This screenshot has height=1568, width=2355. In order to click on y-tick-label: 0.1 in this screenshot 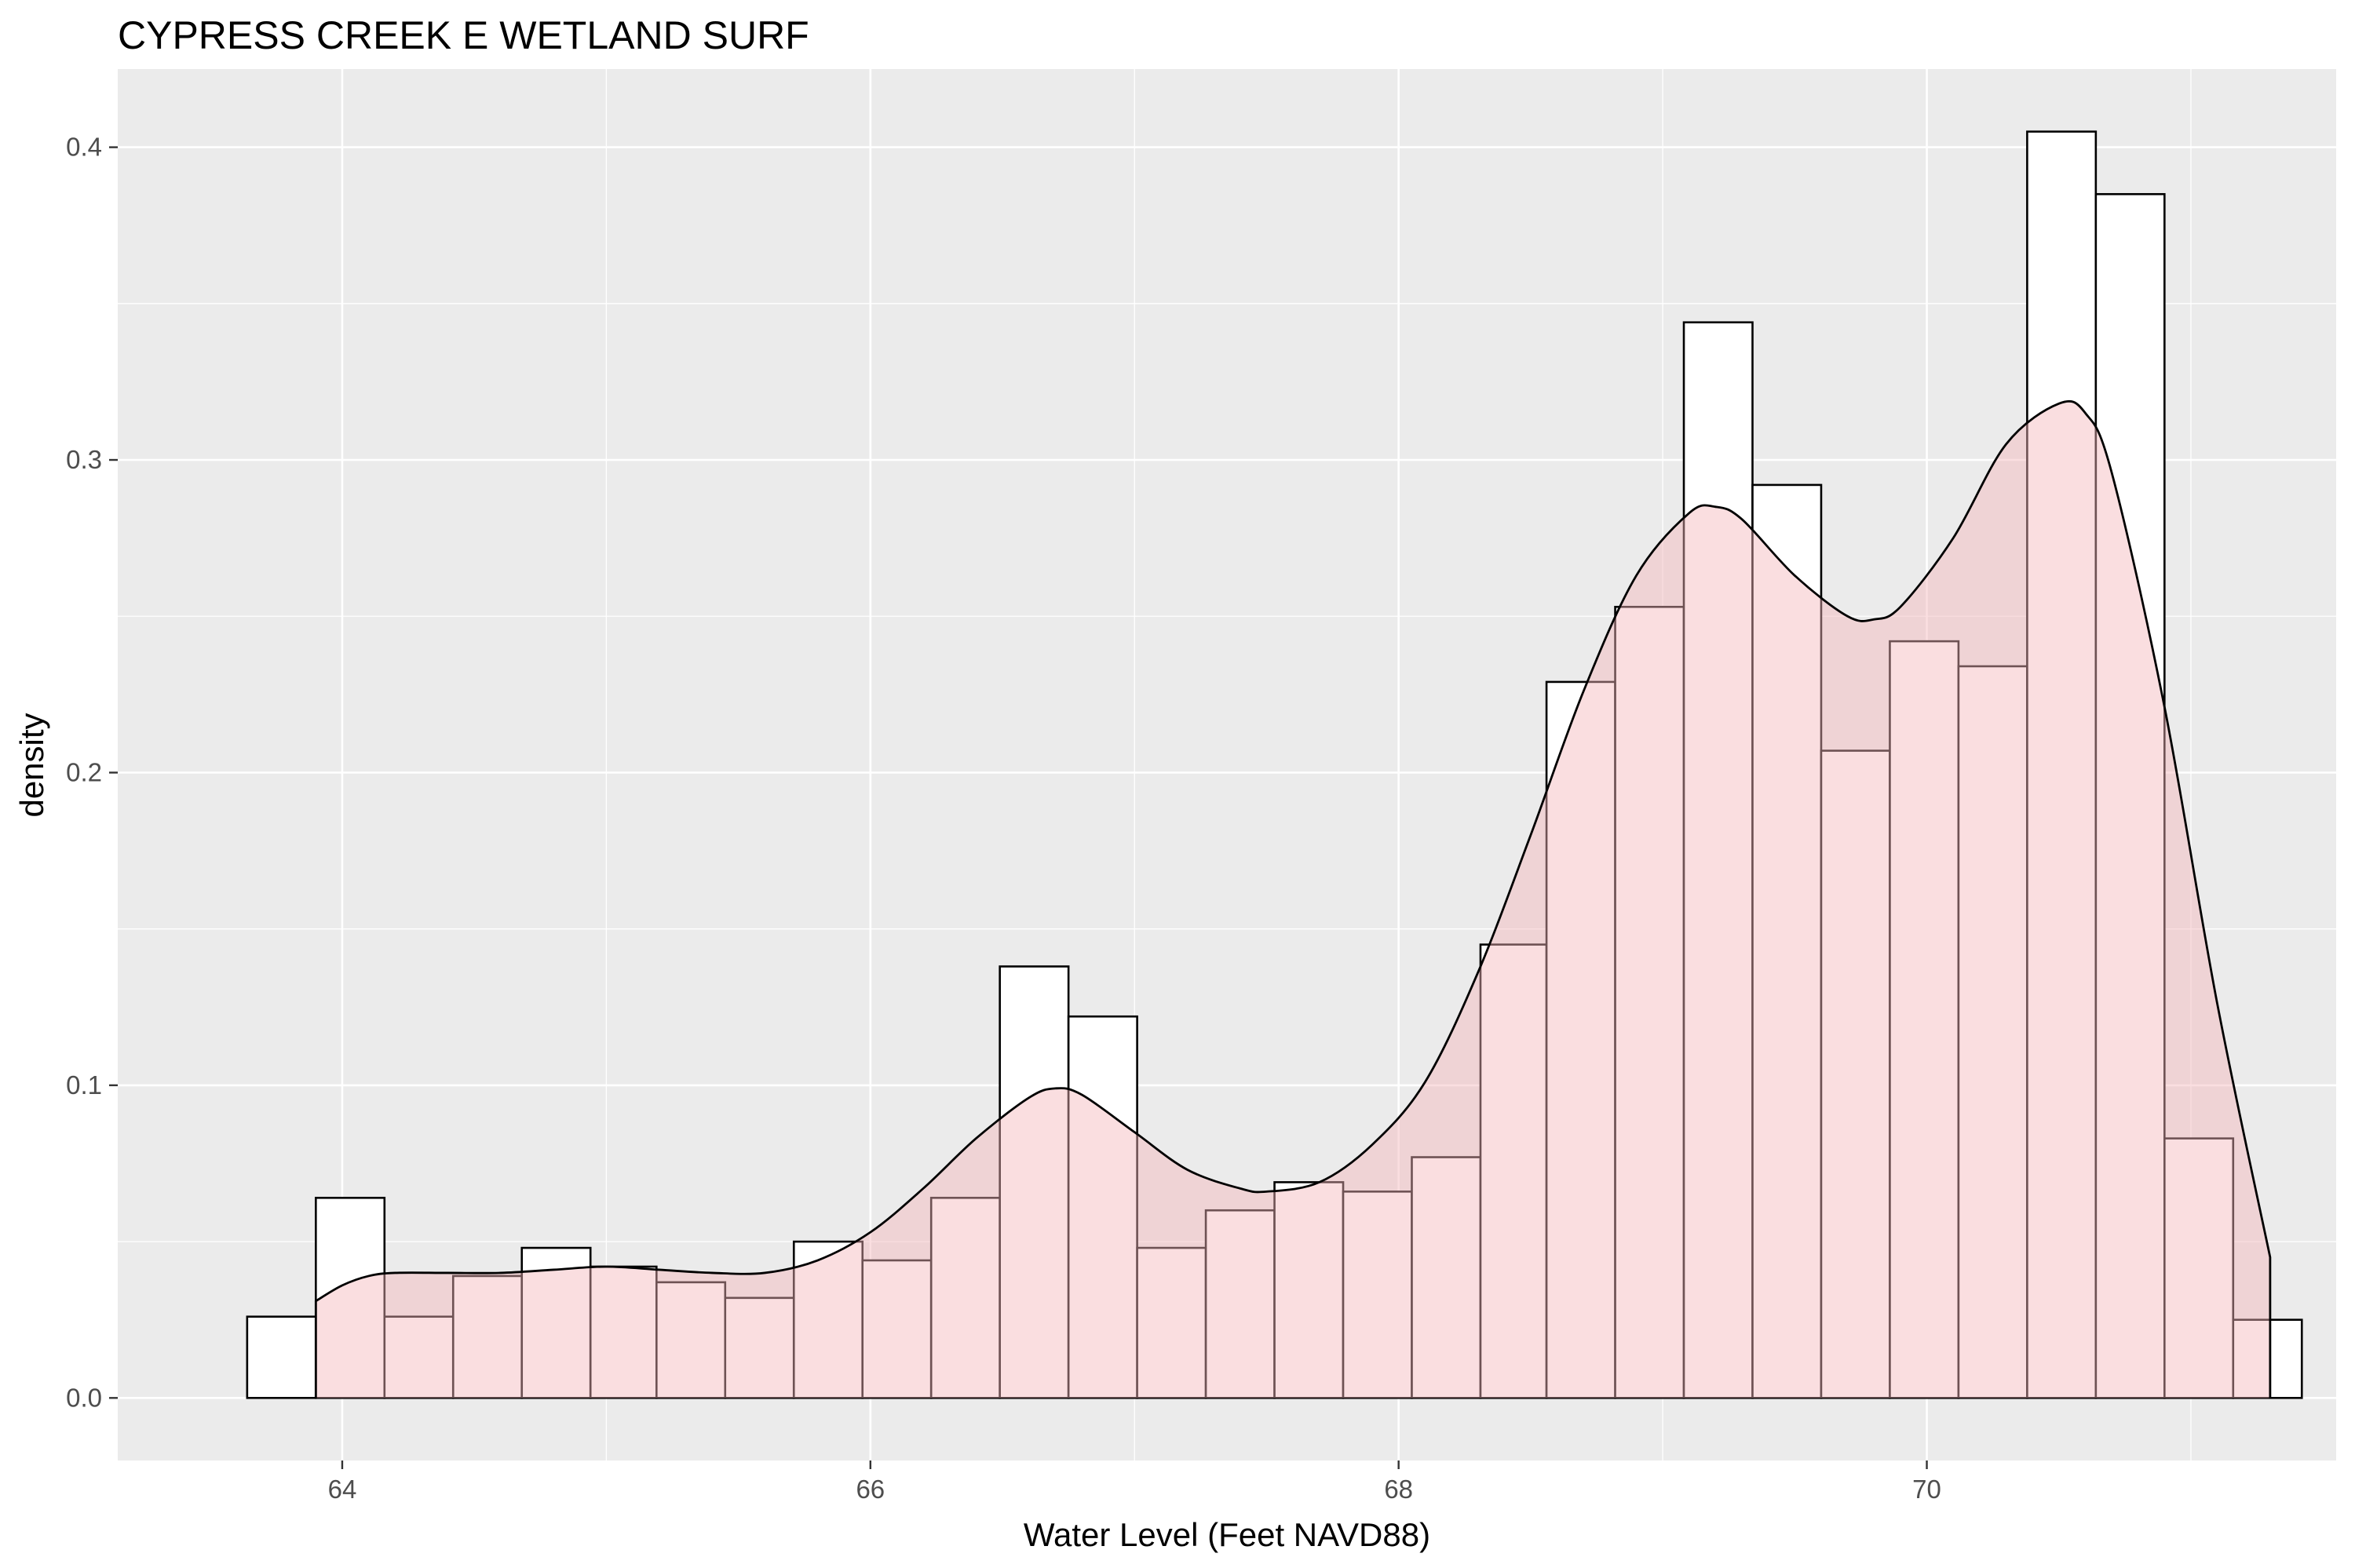, I will do `click(84, 1084)`.